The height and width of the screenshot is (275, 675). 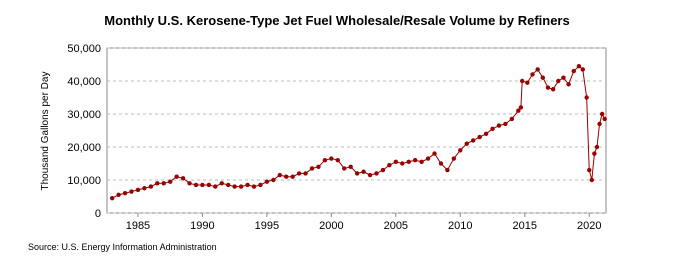 I want to click on x-tick-label: 2010, so click(x=460, y=226).